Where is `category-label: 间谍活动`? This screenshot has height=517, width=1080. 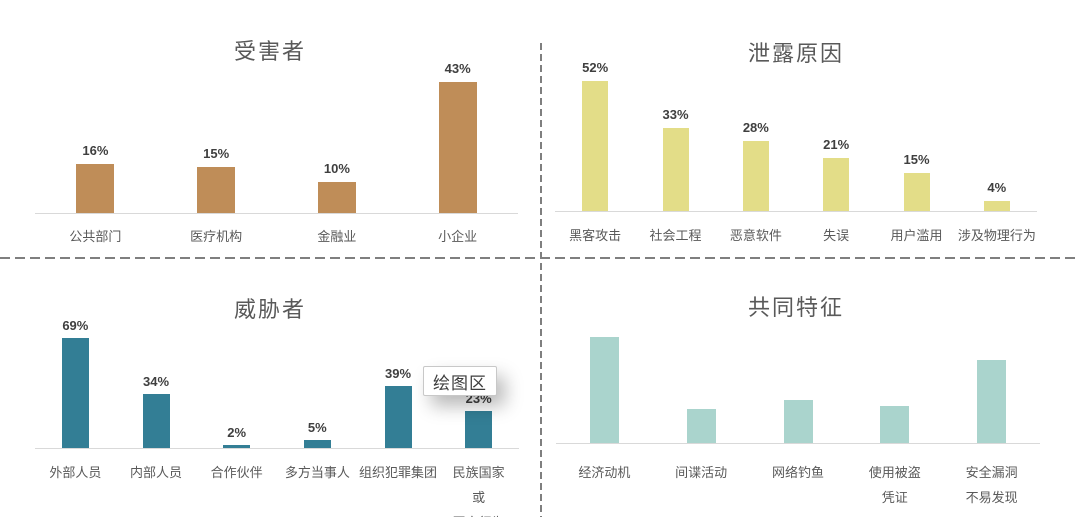
category-label: 间谍活动 is located at coordinates (701, 472).